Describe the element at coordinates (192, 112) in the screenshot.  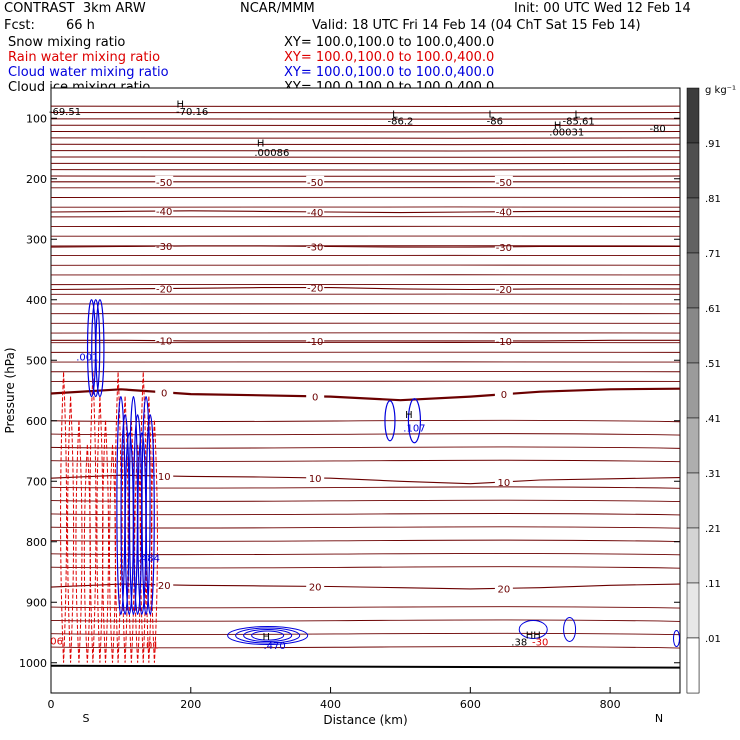
I see `annotation-label: -70.16` at that location.